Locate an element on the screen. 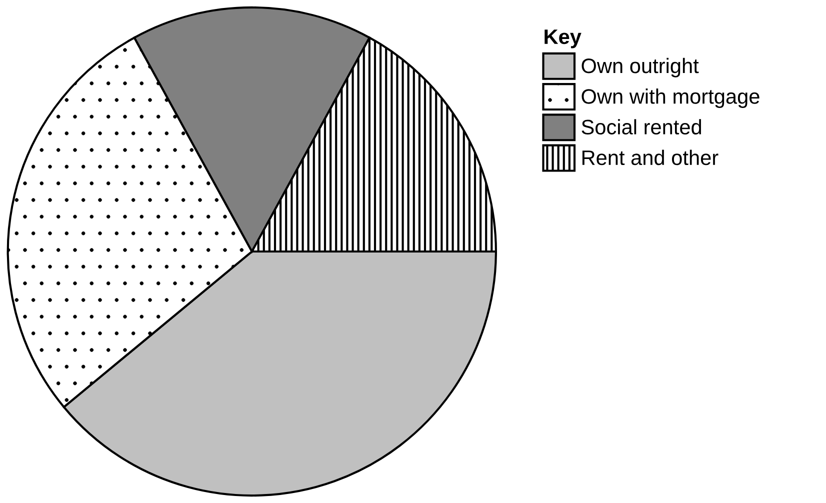  legend-label: Own outright is located at coordinates (640, 68).